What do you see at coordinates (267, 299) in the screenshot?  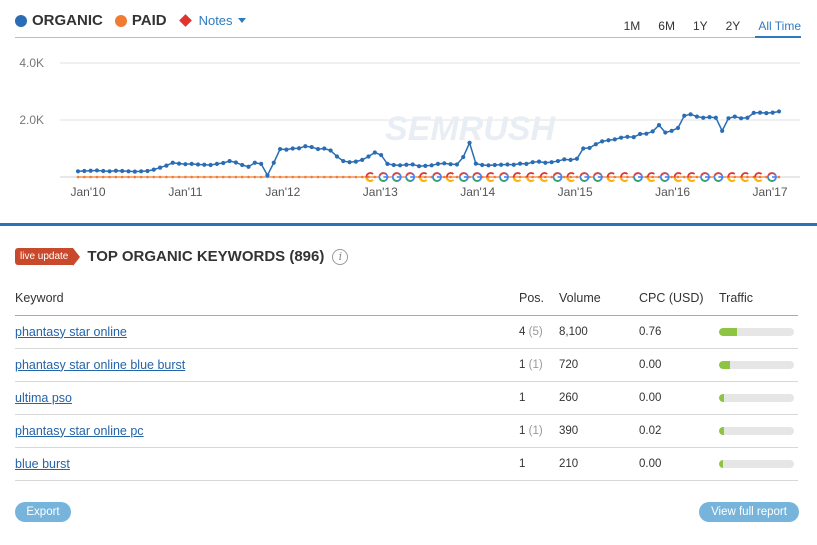 I see `column-keyword: Keyword` at bounding box center [267, 299].